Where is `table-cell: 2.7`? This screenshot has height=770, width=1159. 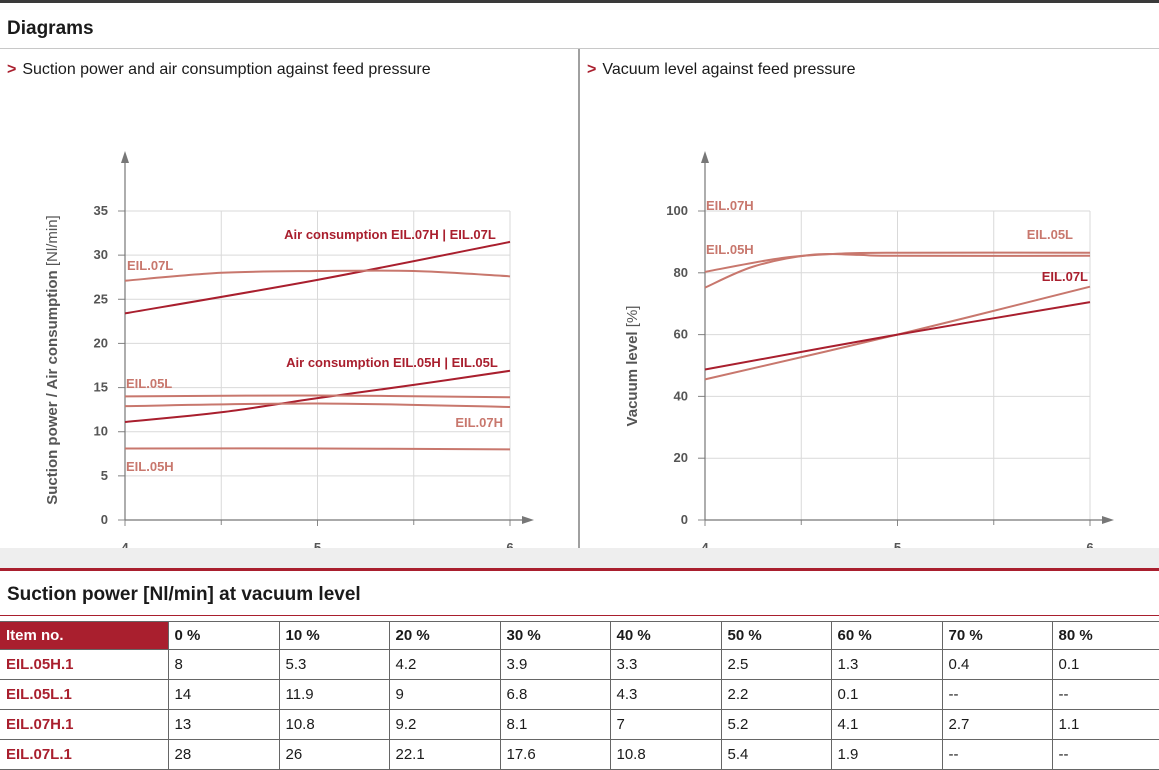 table-cell: 2.7 is located at coordinates (997, 724).